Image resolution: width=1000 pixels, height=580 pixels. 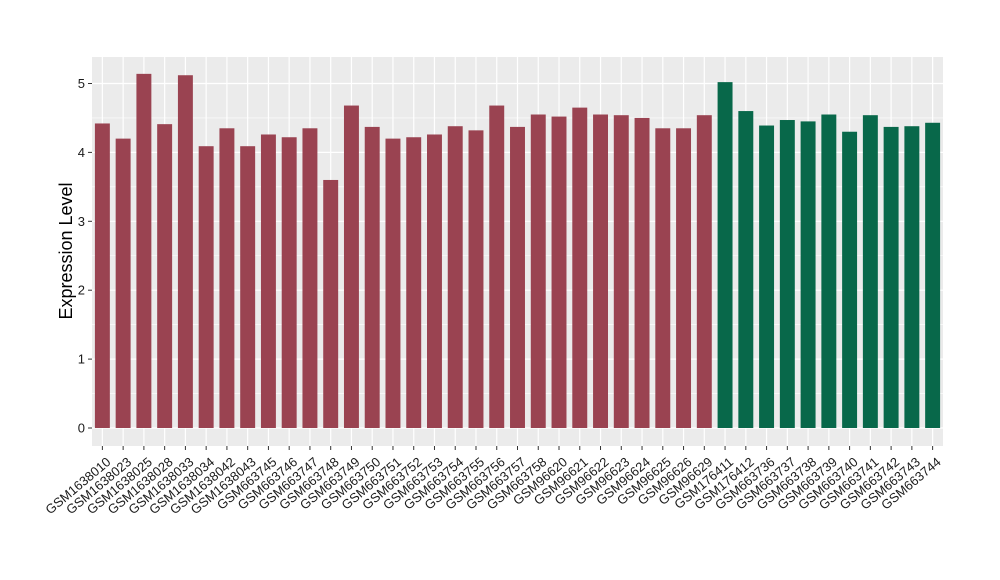 What do you see at coordinates (725, 255) in the screenshot?
I see `bar-GSM176411` at bounding box center [725, 255].